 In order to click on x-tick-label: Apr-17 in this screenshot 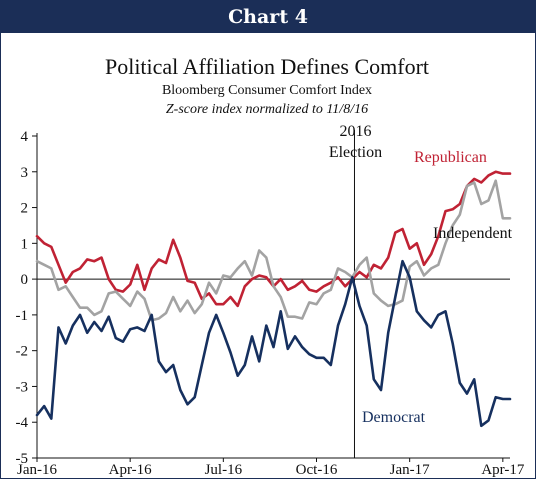, I will do `click(503, 469)`.